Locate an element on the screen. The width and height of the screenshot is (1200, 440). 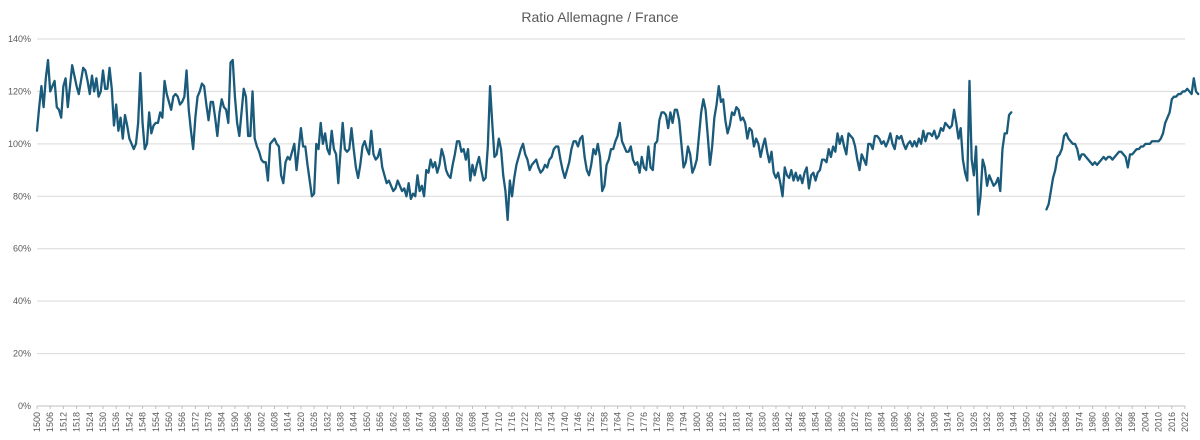
x-tick-label: 1908 is located at coordinates (934, 422).